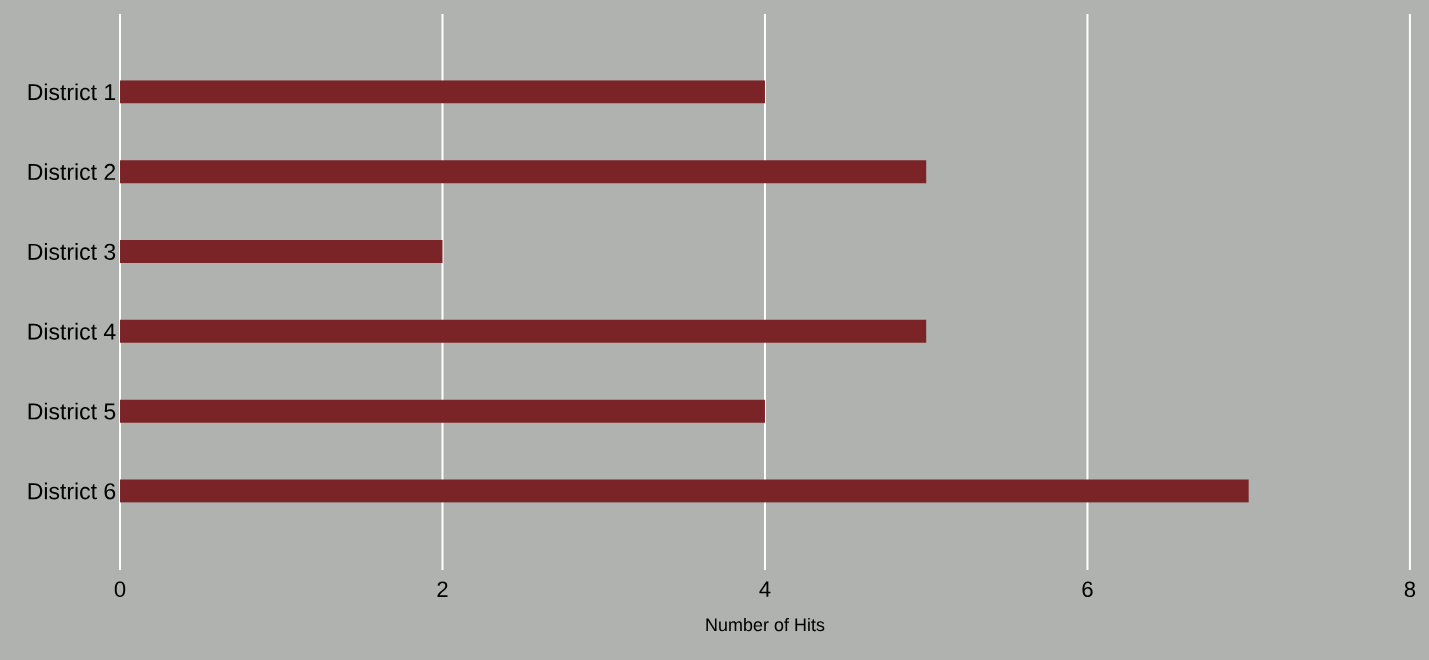  What do you see at coordinates (765, 624) in the screenshot?
I see `x-axis-title: Number of Hits` at bounding box center [765, 624].